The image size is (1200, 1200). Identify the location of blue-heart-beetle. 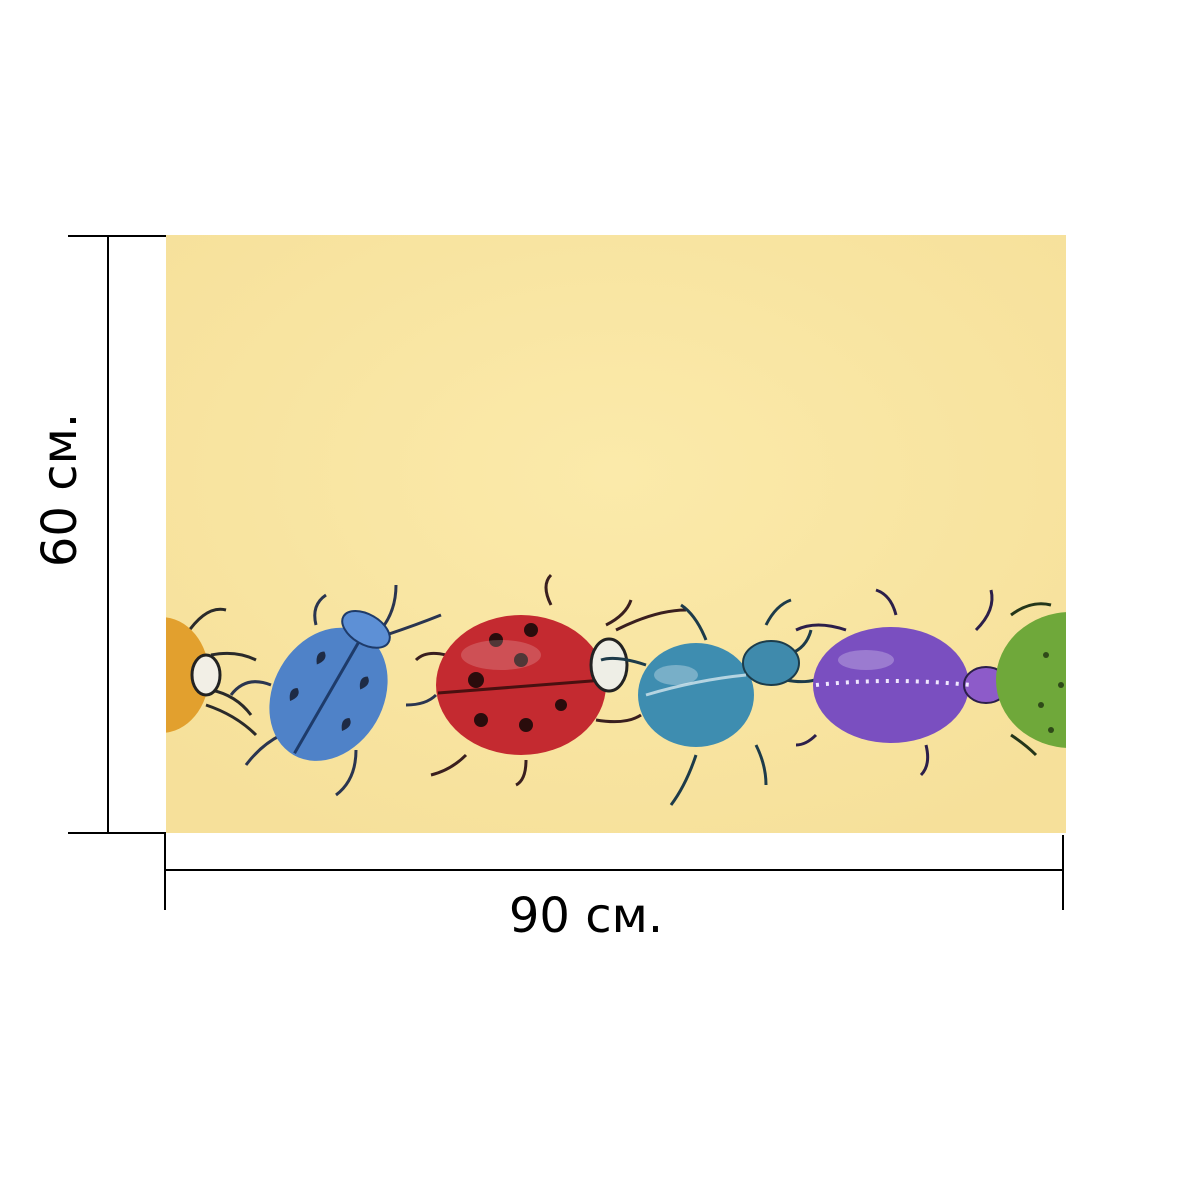
(330, 685).